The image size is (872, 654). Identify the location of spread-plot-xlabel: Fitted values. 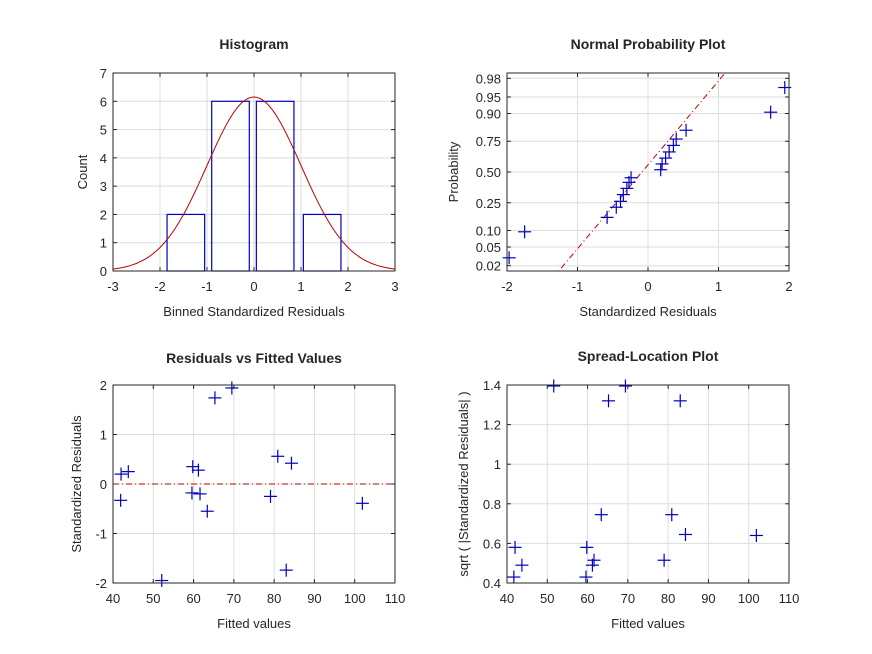
(648, 623).